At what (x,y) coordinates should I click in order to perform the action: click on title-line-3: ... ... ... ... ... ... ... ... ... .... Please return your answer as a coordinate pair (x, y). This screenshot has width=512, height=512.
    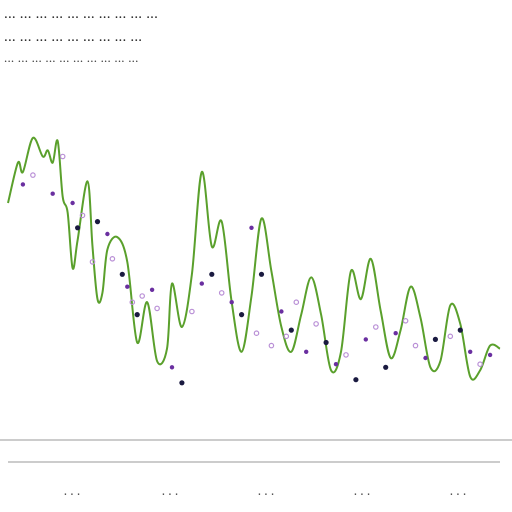
    Looking at the image, I should click on (71, 57).